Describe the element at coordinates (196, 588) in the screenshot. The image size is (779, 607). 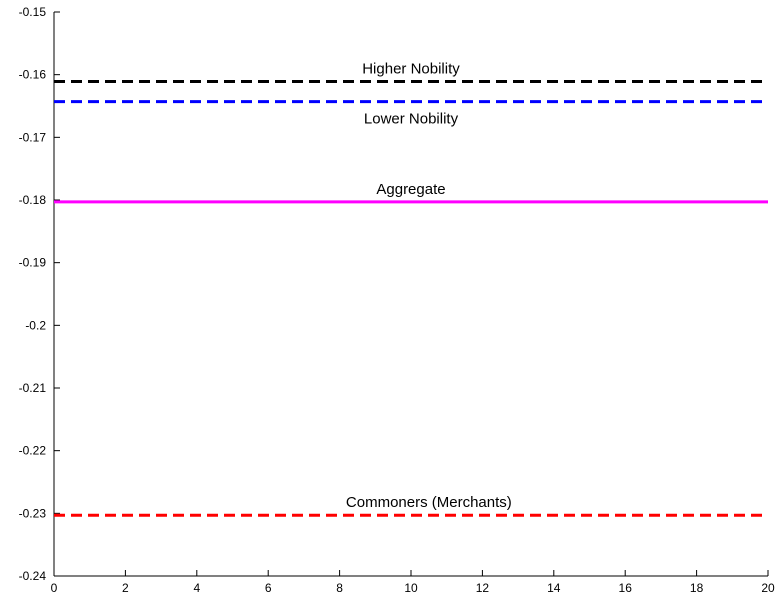
I see `x-tick-label: 4` at that location.